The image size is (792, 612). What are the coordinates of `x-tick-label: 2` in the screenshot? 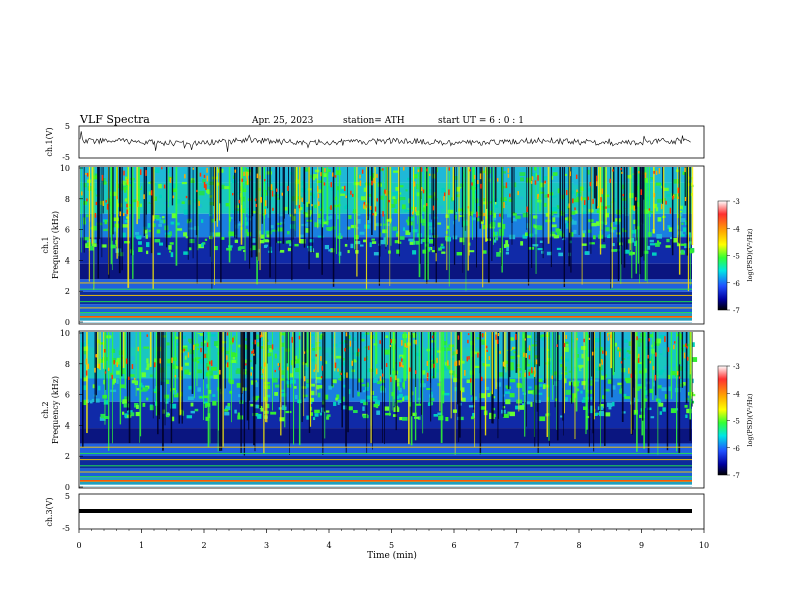 It's located at (203, 545).